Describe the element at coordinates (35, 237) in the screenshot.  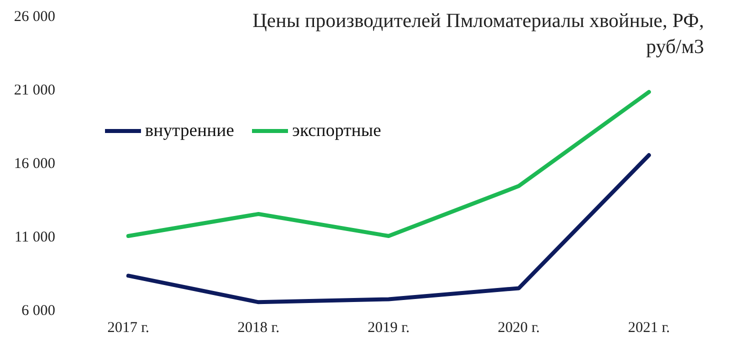
I see `y-tick-label: 11 000` at that location.